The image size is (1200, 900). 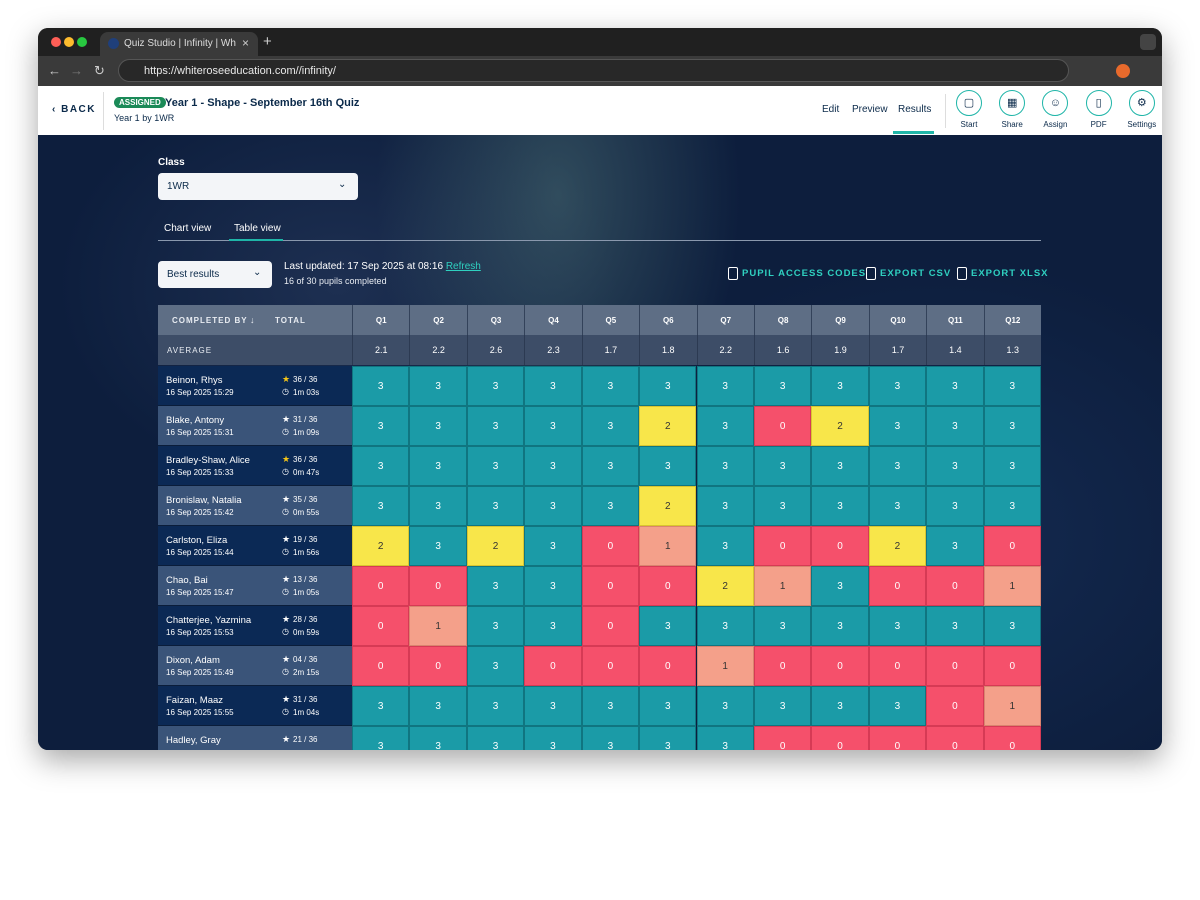 I want to click on action-label: Assign, so click(x=1055, y=124).